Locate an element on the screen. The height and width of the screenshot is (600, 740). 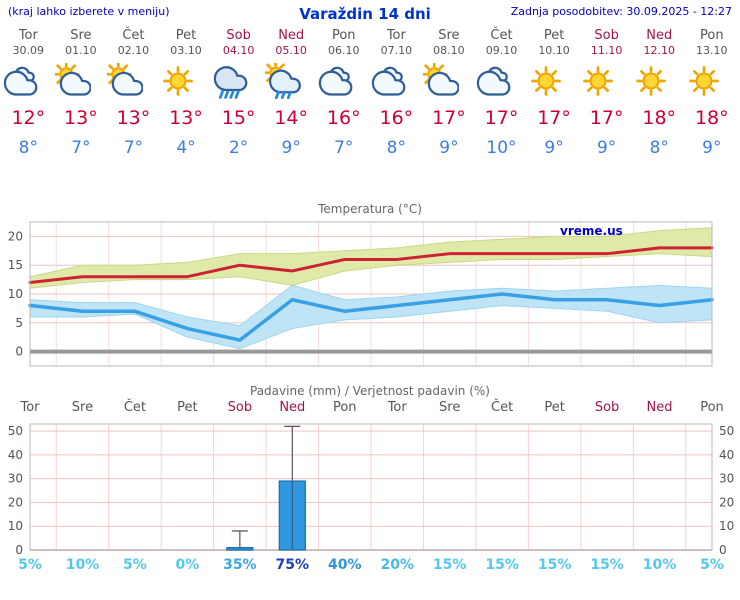
max-temp-line is located at coordinates (371, 265).